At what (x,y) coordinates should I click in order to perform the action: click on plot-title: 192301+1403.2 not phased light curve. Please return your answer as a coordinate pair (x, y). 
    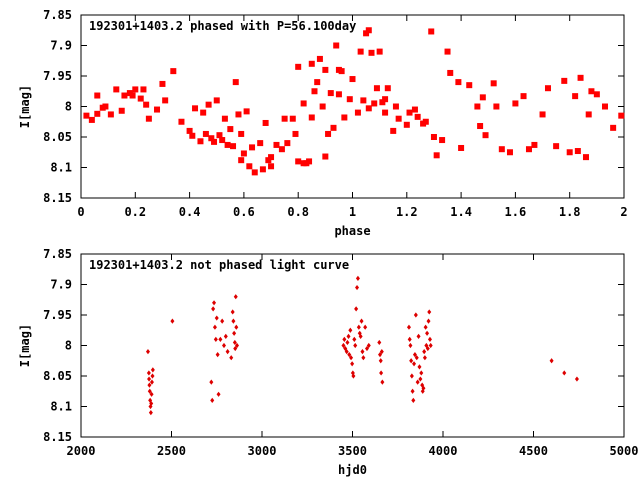
    Looking at the image, I should click on (219, 265).